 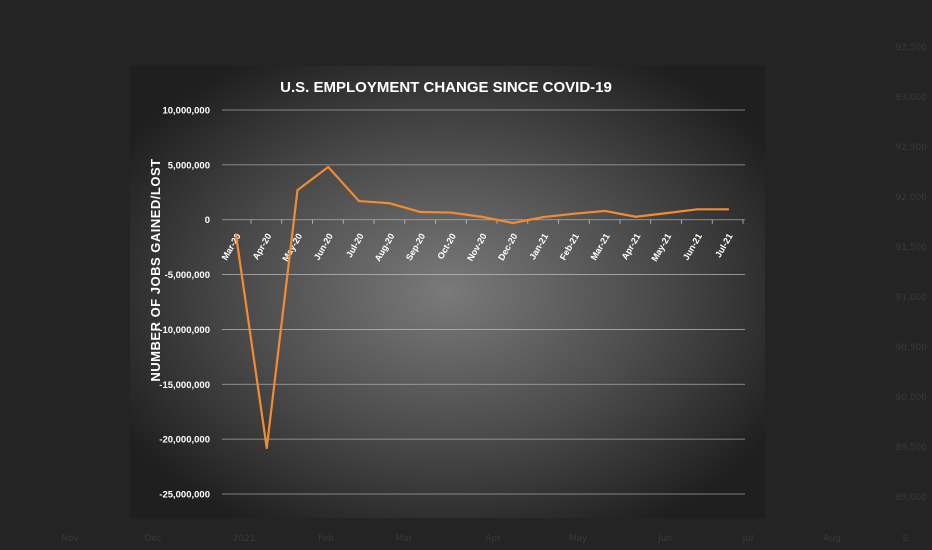 What do you see at coordinates (912, 248) in the screenshot?
I see `background-y-tick: 91,500` at bounding box center [912, 248].